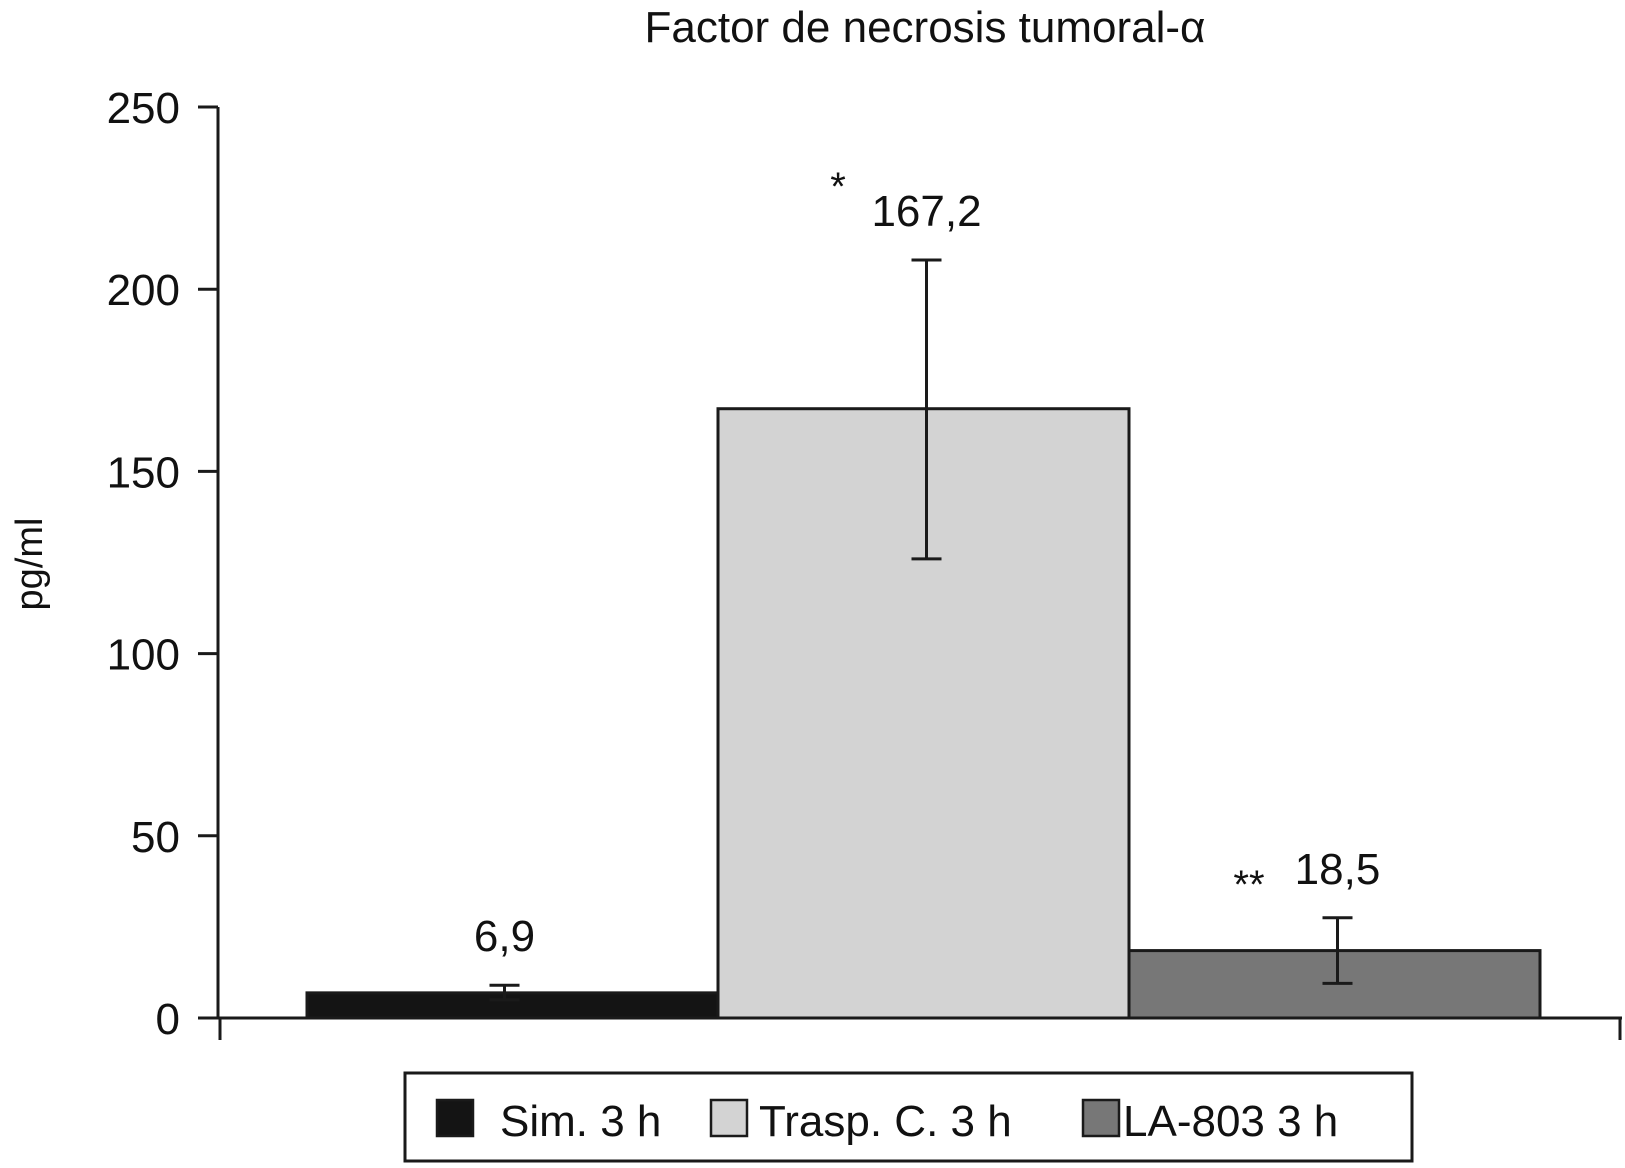 This screenshot has width=1625, height=1168. Describe the element at coordinates (504, 936) in the screenshot. I see `data-label: 6,9` at that location.